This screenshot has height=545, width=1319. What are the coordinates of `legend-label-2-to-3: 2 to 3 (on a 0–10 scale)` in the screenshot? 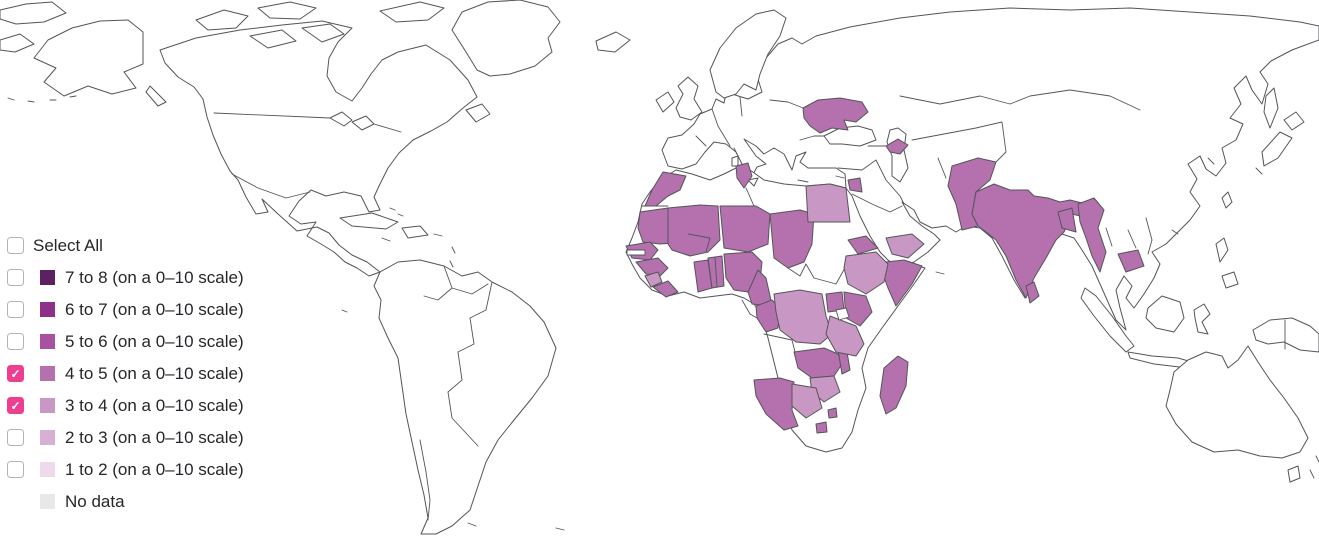 It's located at (154, 437).